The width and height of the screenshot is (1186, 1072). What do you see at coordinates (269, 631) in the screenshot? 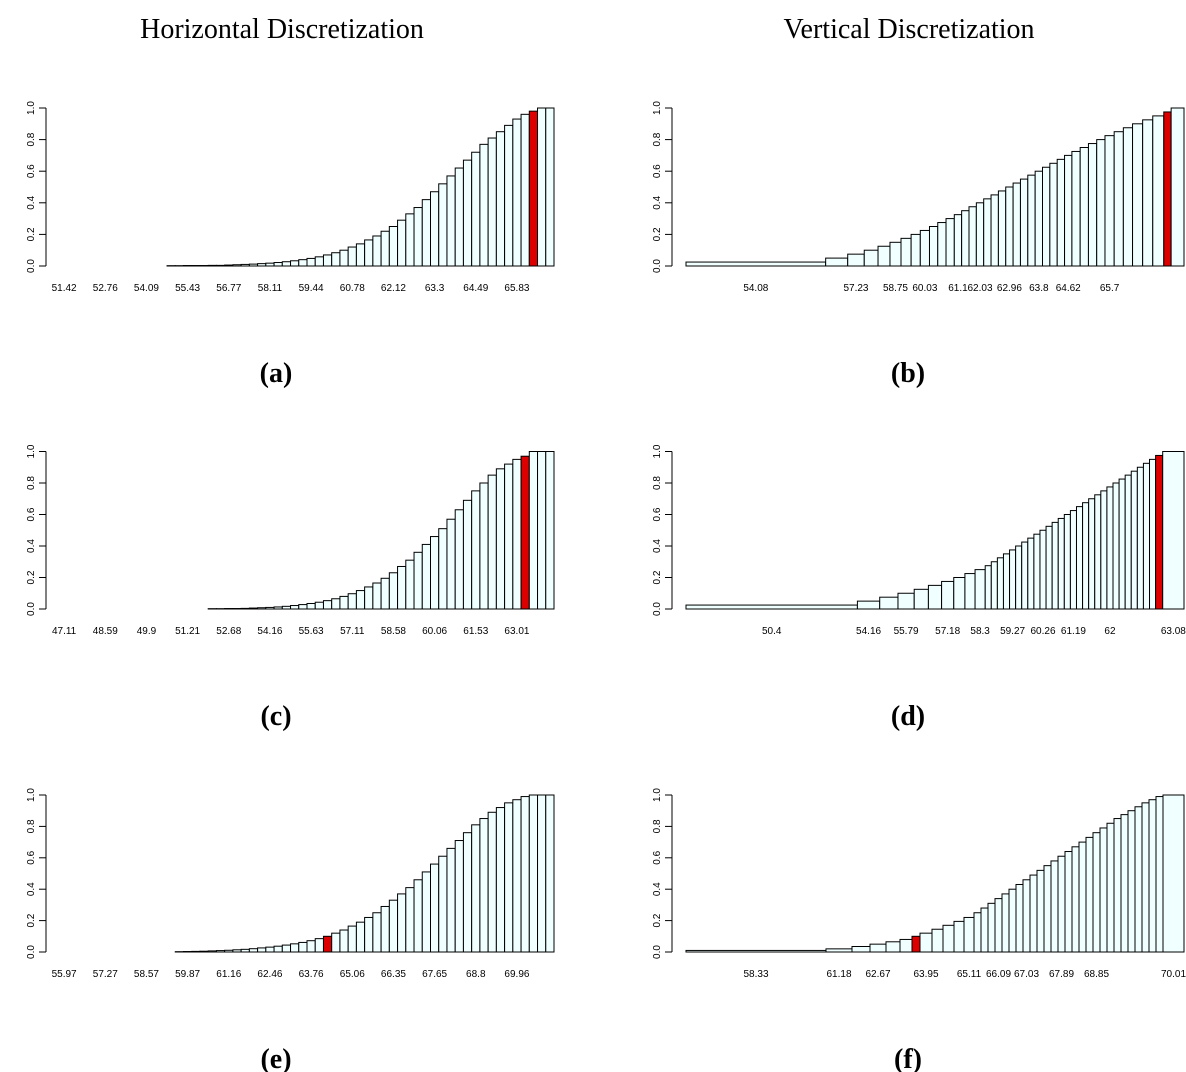
I see `x-tick-label: 54.16` at bounding box center [269, 631].